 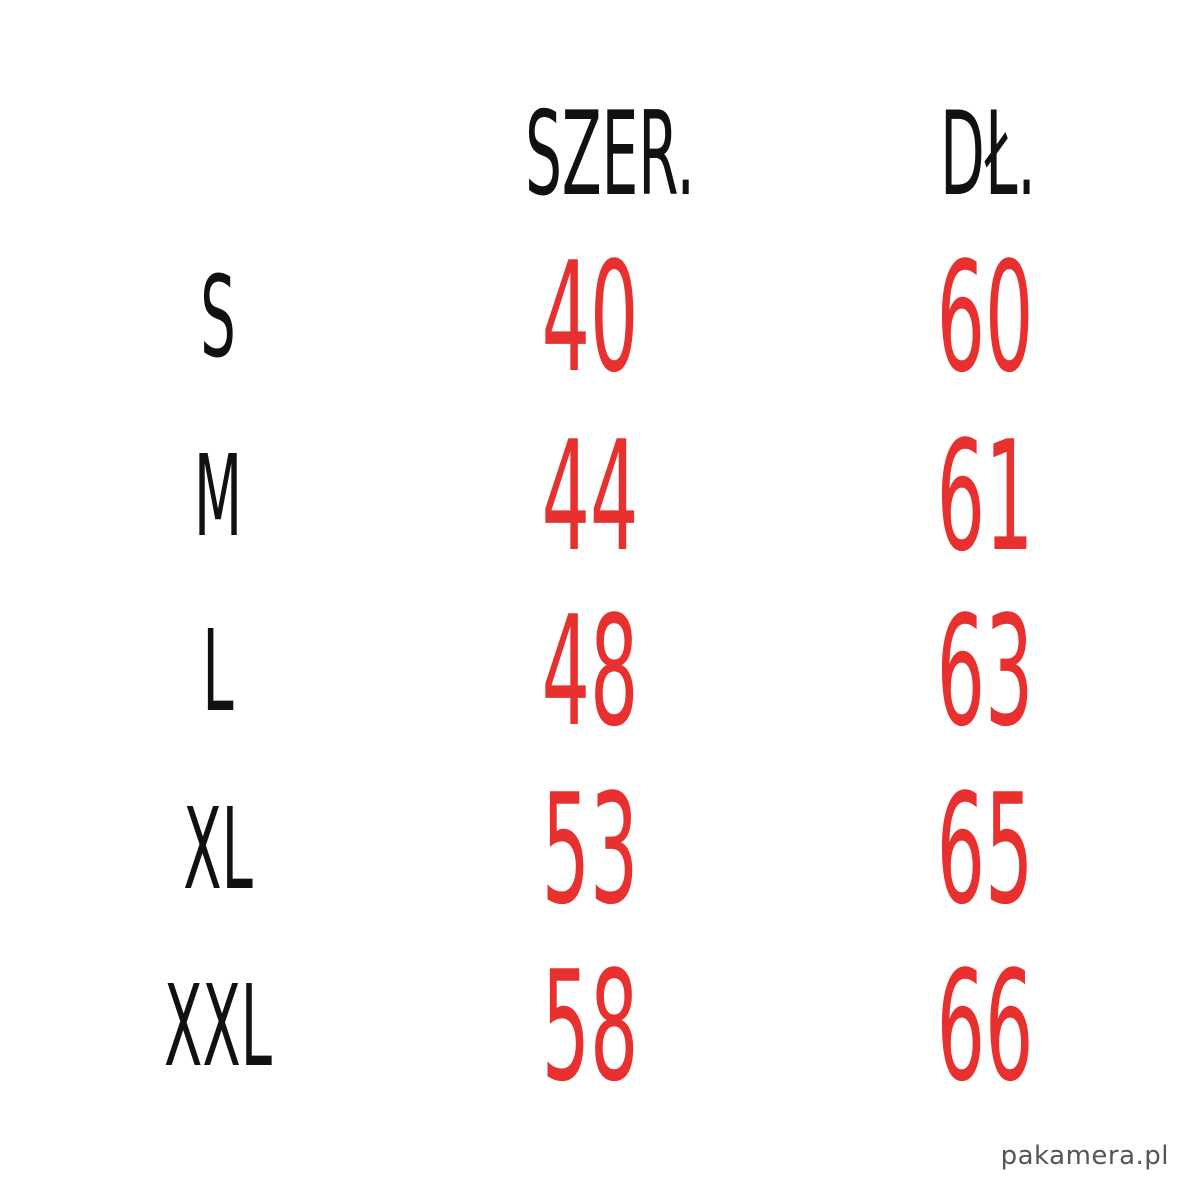 What do you see at coordinates (590, 849) in the screenshot?
I see `width-value: 53` at bounding box center [590, 849].